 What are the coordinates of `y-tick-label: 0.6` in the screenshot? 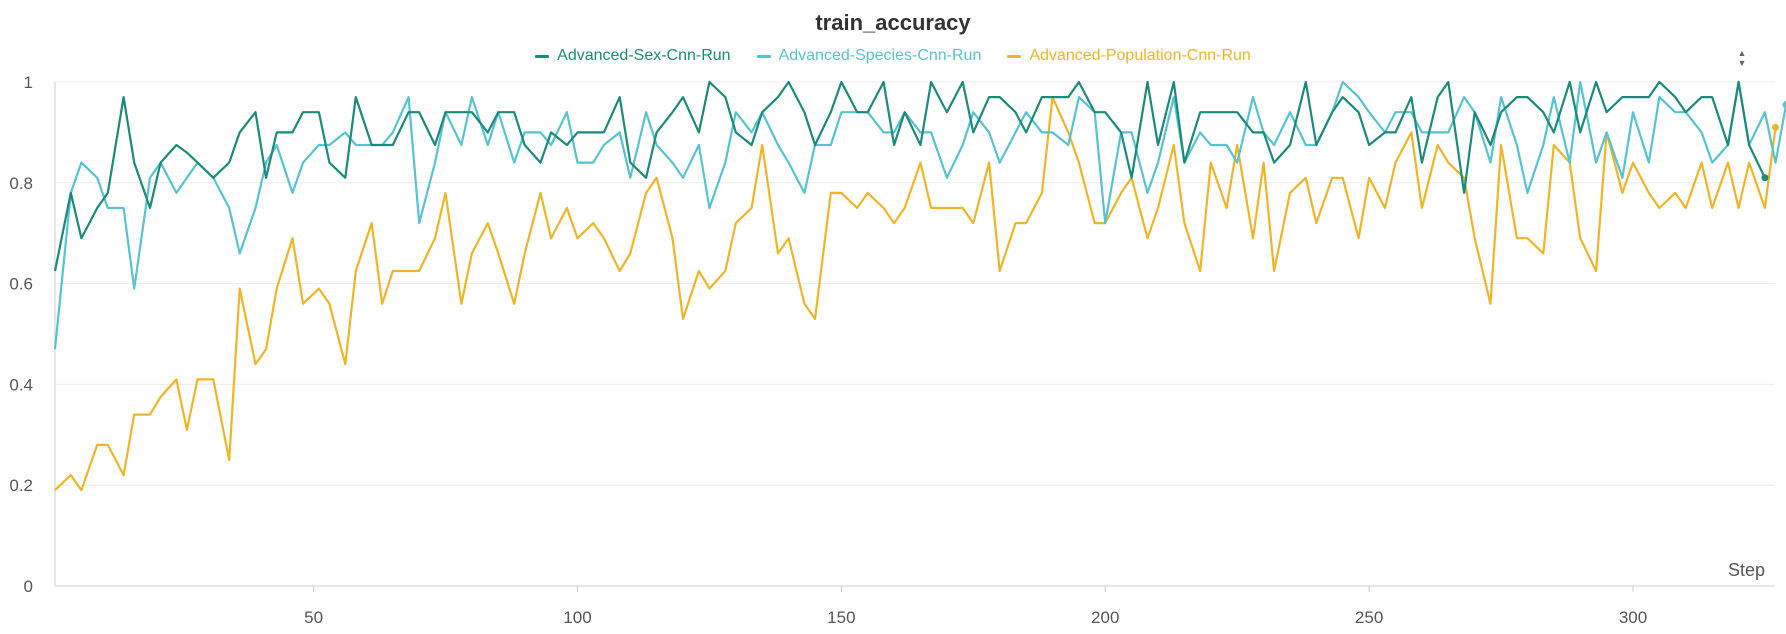 It's located at (21, 284).